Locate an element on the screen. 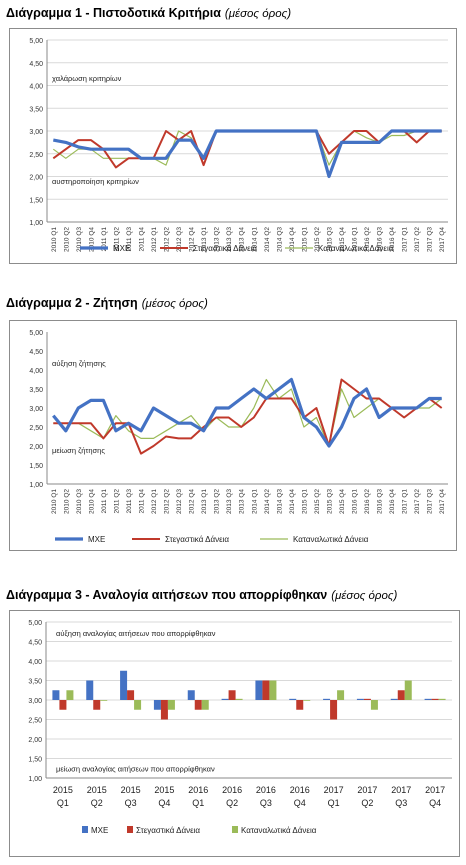 This screenshot has width=466, height=865. x-tick-label: 2014 Q1 is located at coordinates (254, 239).